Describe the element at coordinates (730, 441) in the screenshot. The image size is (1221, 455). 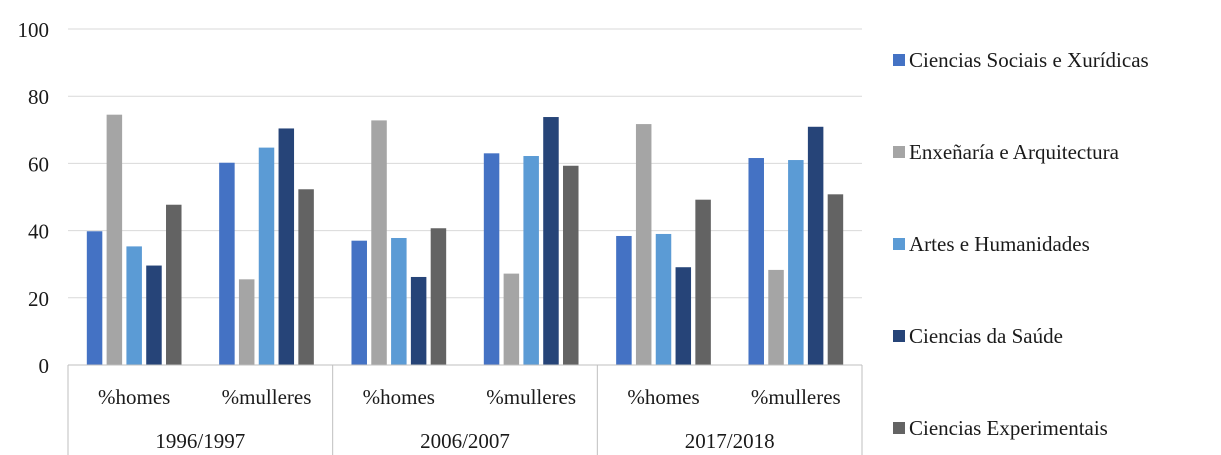
I see `x-group-label: 2017/2018` at that location.